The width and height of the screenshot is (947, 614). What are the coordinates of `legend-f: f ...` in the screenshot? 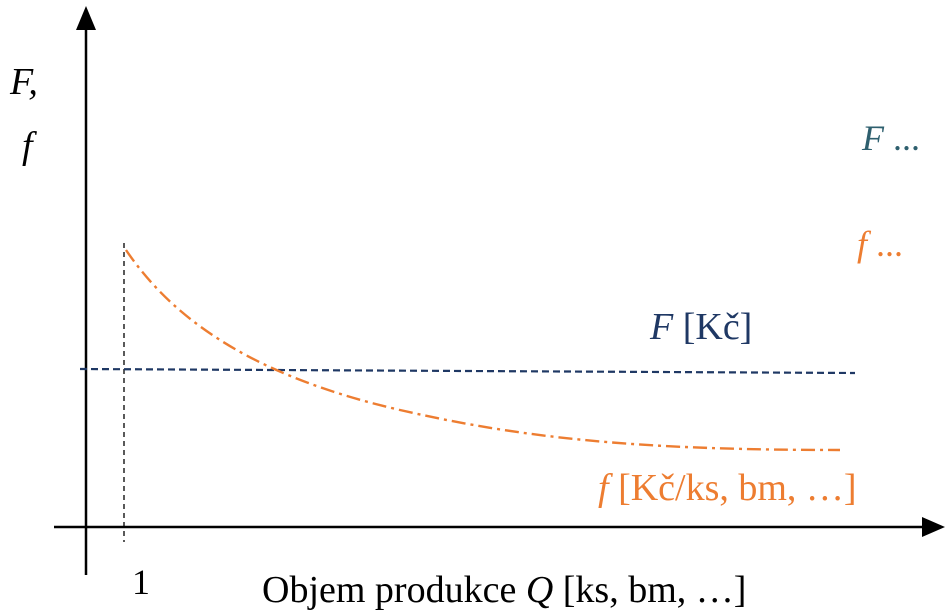 It's located at (880, 244).